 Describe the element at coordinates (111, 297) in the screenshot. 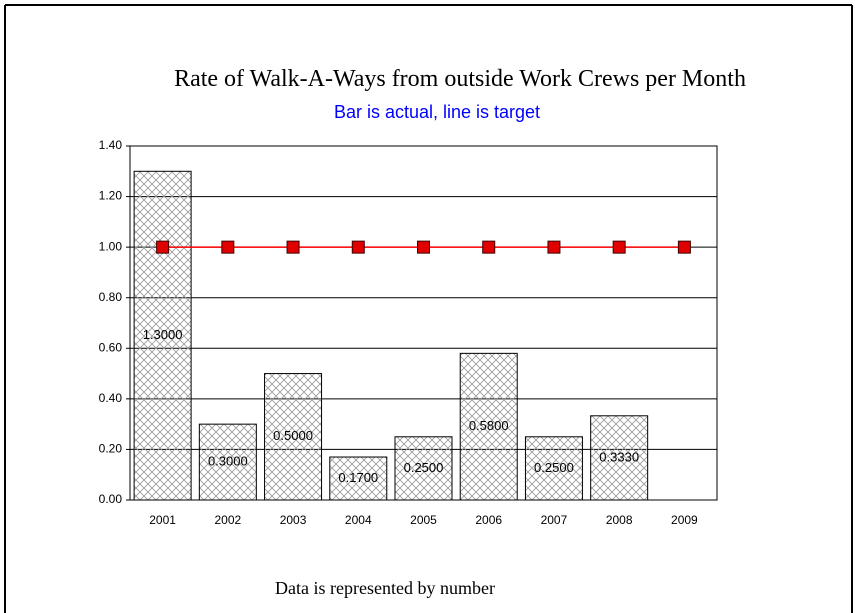

I see `y-tick-label: 0.80` at that location.